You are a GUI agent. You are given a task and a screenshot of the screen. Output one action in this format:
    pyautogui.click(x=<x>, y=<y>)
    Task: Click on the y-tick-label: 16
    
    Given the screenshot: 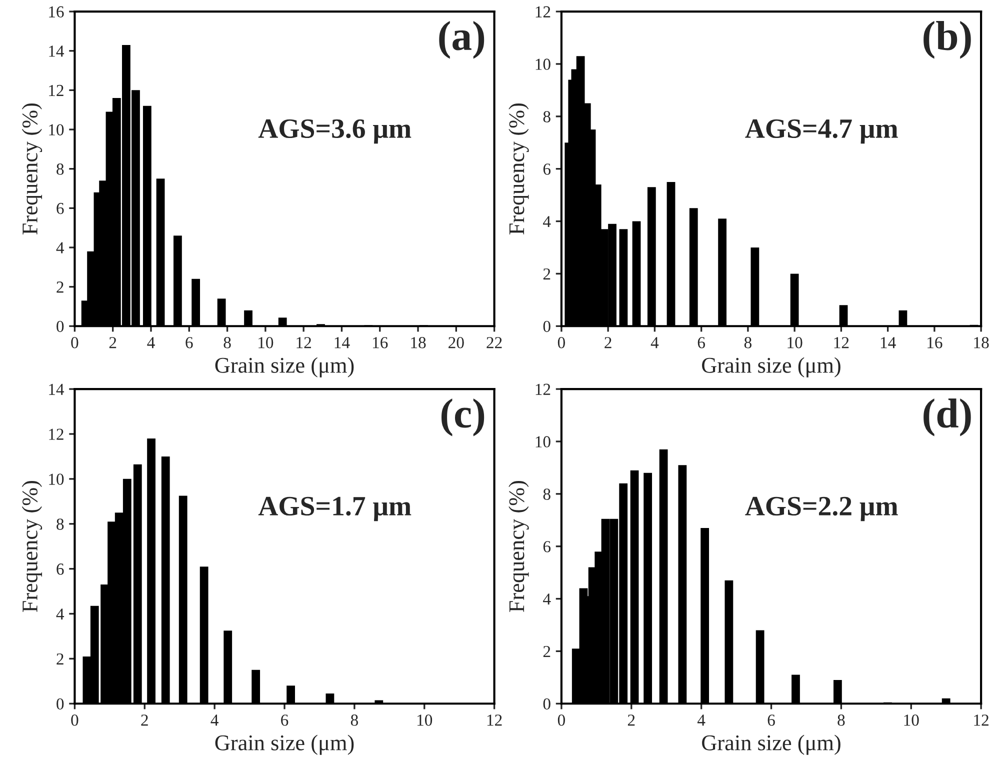 What is the action you would take?
    pyautogui.click(x=56, y=12)
    